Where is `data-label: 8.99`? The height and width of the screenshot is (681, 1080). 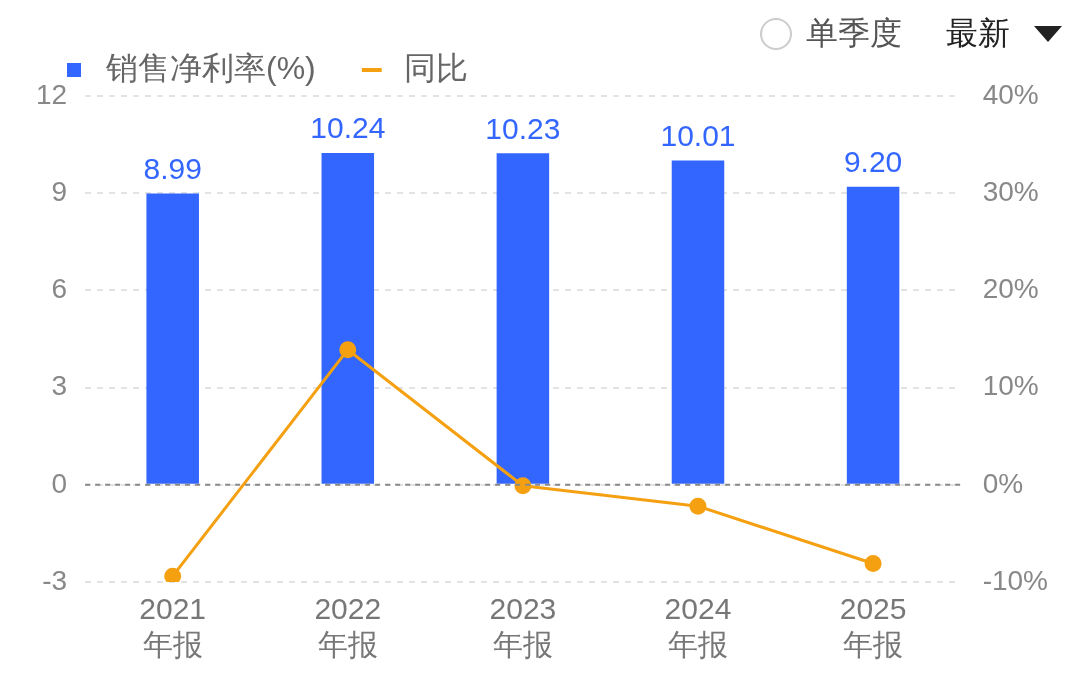 data-label: 8.99 is located at coordinates (172, 168).